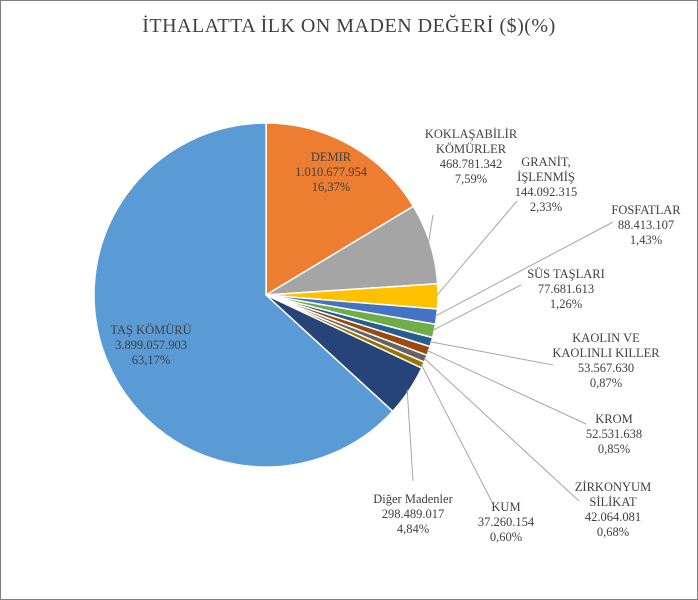 The height and width of the screenshot is (600, 698). Describe the element at coordinates (410, 435) in the screenshot. I see `leader-line-diğer-madenler` at that location.